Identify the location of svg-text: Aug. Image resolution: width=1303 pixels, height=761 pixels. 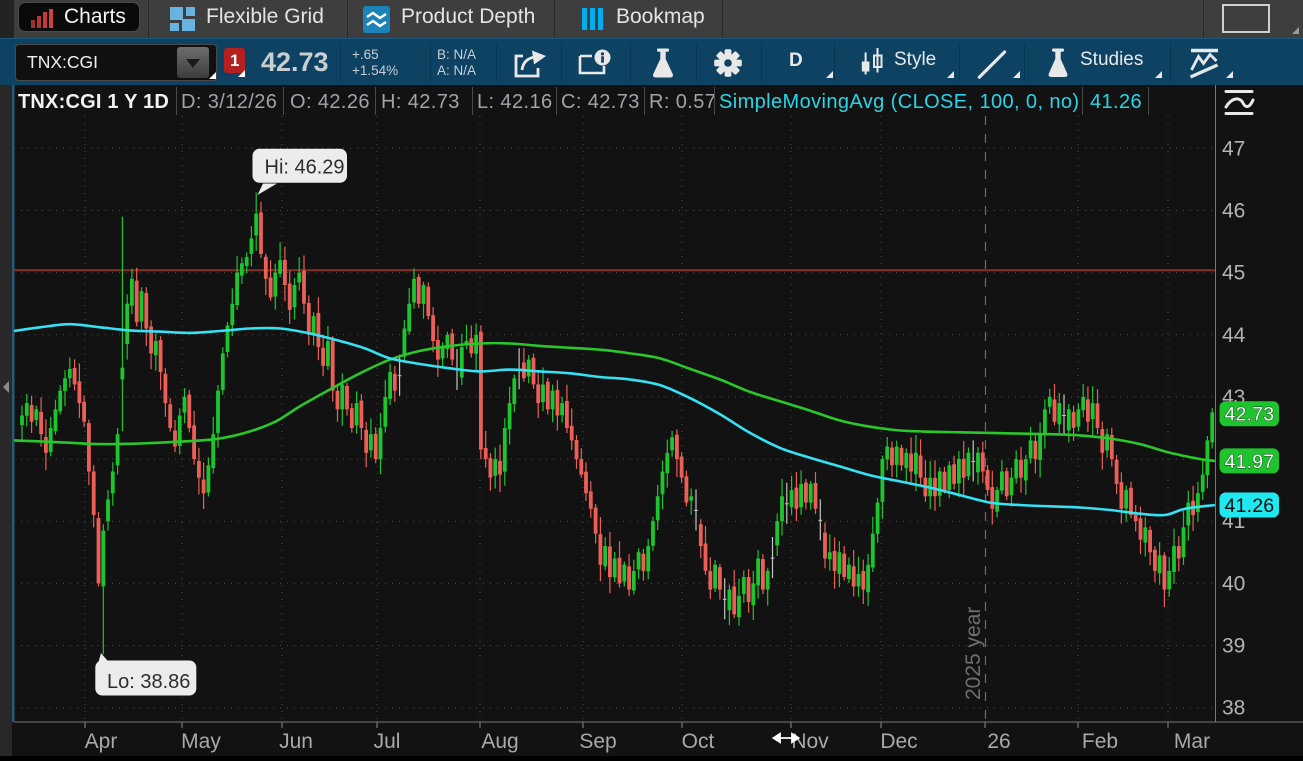
(499, 741).